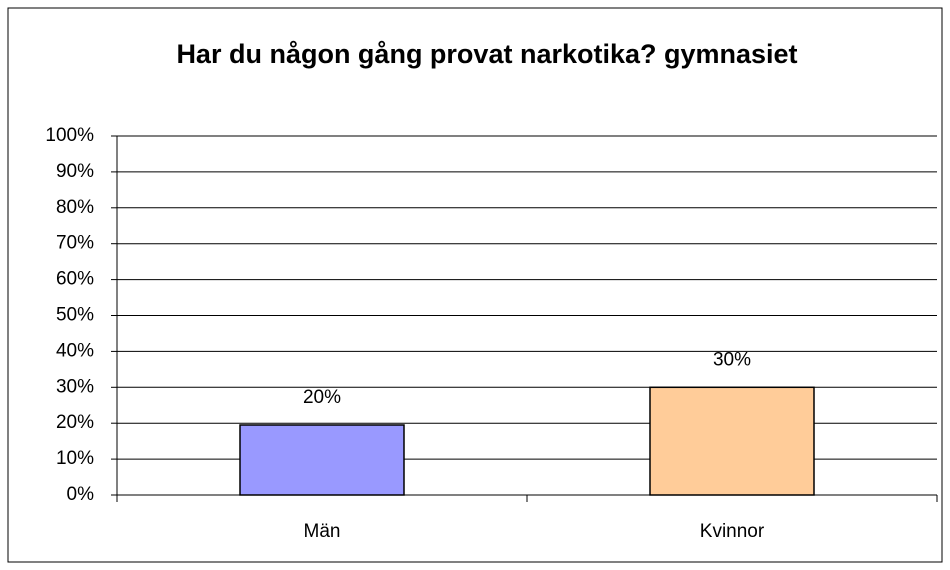 The image size is (950, 570). I want to click on y-tick-label: 30%, so click(75, 386).